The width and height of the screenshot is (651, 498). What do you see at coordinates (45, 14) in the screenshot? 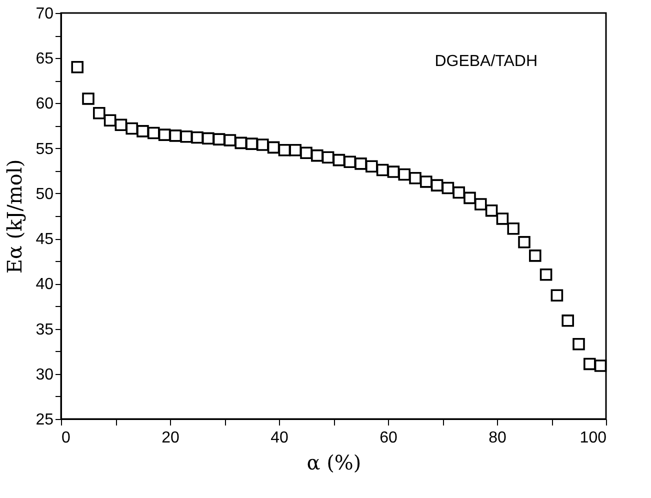
I see `y-tick-label: 70` at bounding box center [45, 14].